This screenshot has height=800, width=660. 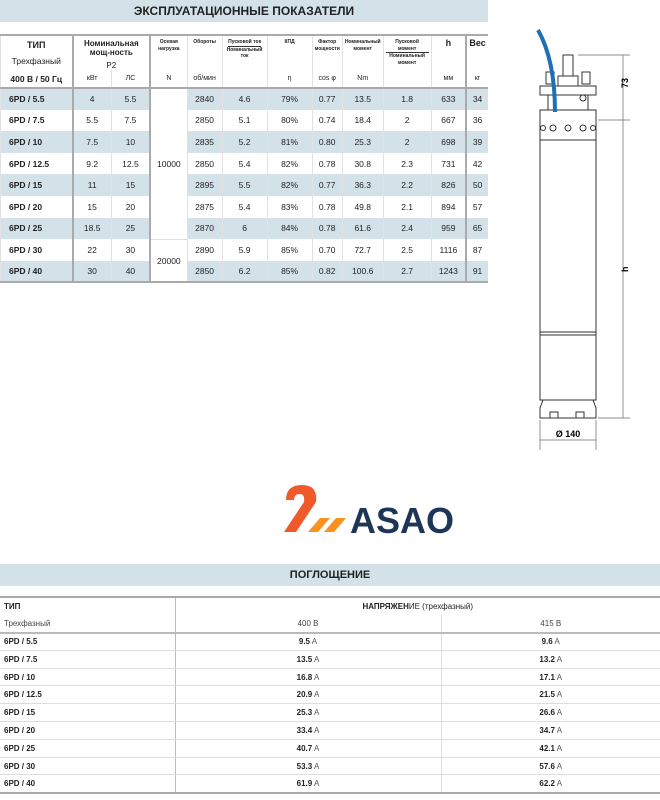 I want to click on current-400-cell: 13.5 A, so click(x=307, y=659).